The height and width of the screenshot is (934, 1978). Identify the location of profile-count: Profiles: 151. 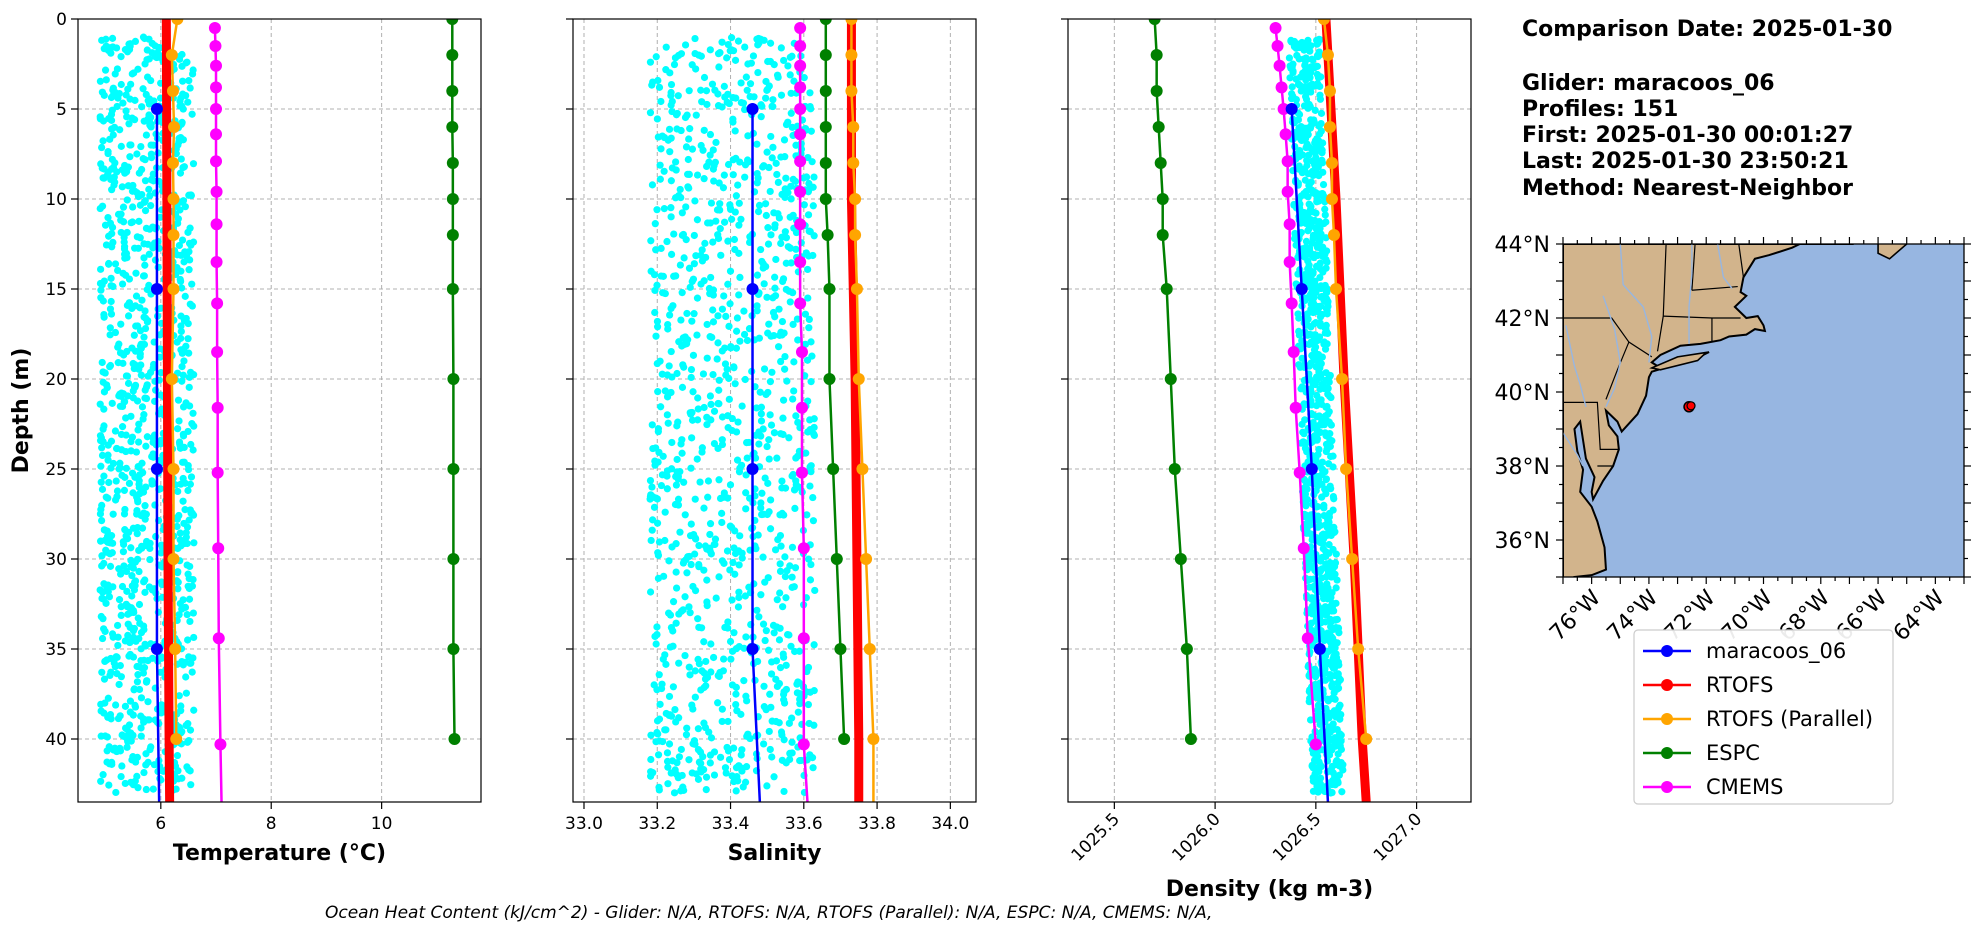
(1600, 109).